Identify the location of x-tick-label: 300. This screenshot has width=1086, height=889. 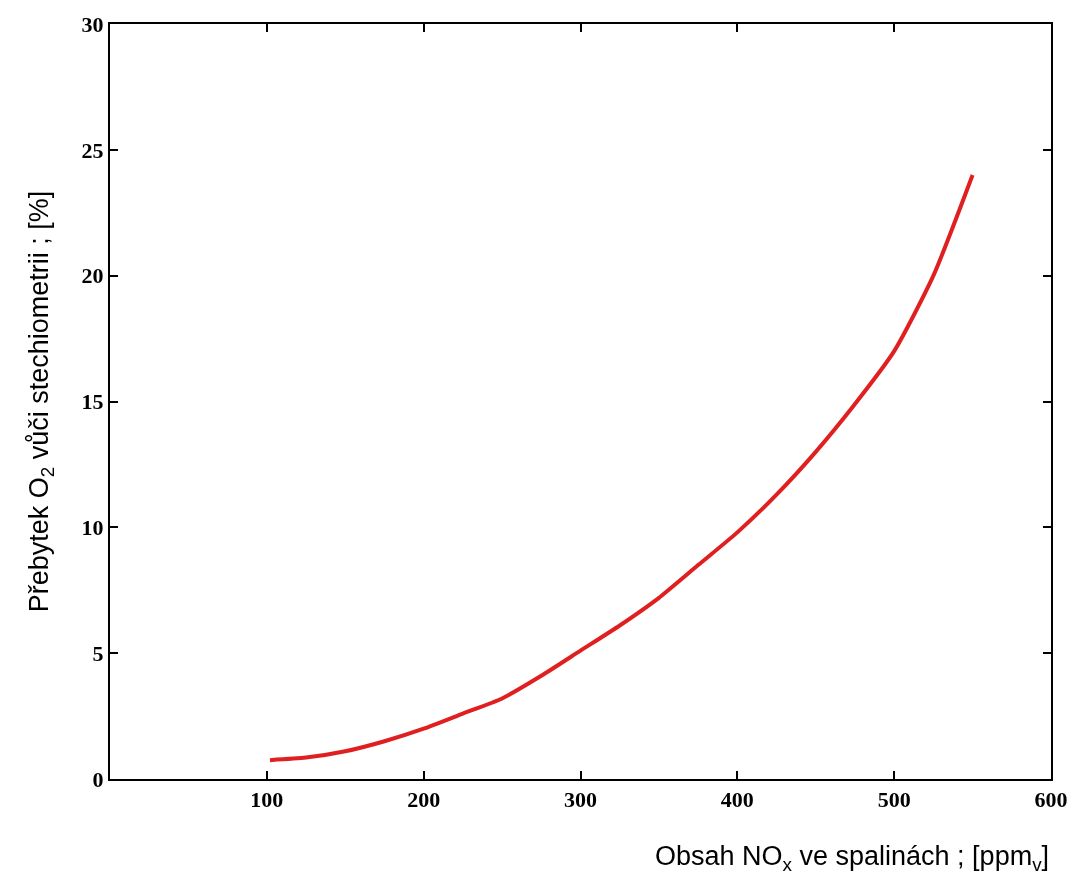
(580, 800).